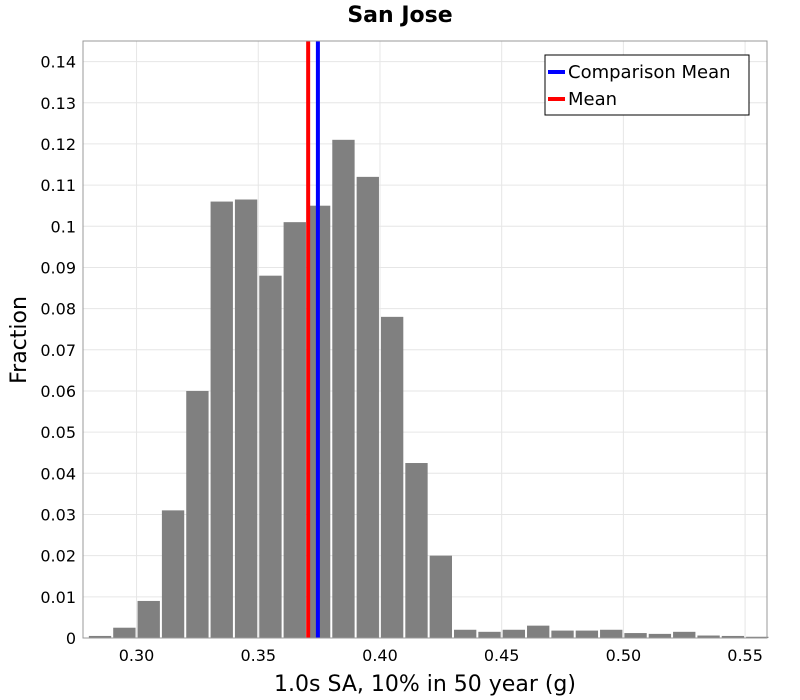 The image size is (800, 700). Describe the element at coordinates (71, 638) in the screenshot. I see `y-tick-label: 0` at that location.